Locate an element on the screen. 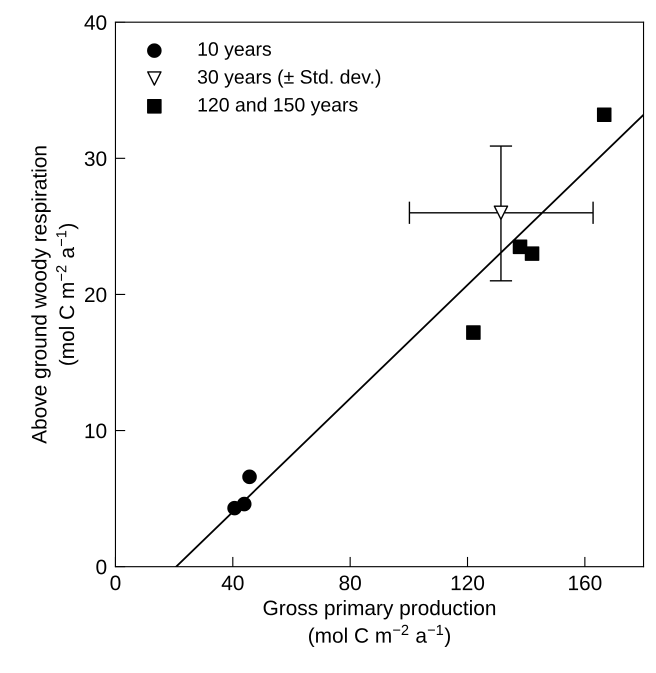  x-tick-label: 80 is located at coordinates (350, 583).